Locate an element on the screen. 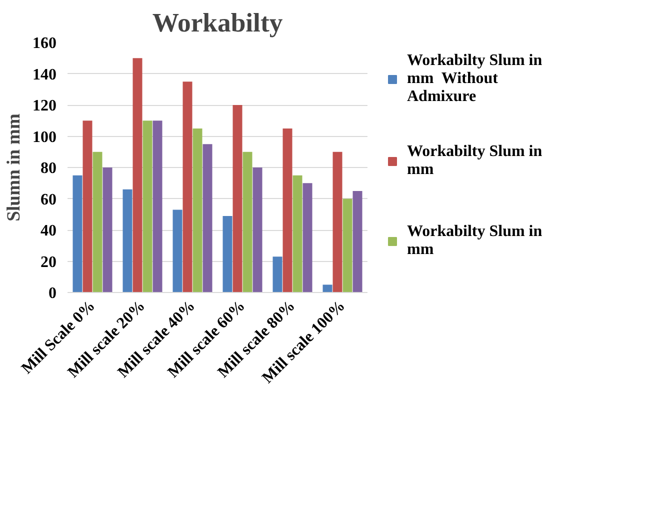  y-axis-title: Slumn in mm is located at coordinates (14, 167).